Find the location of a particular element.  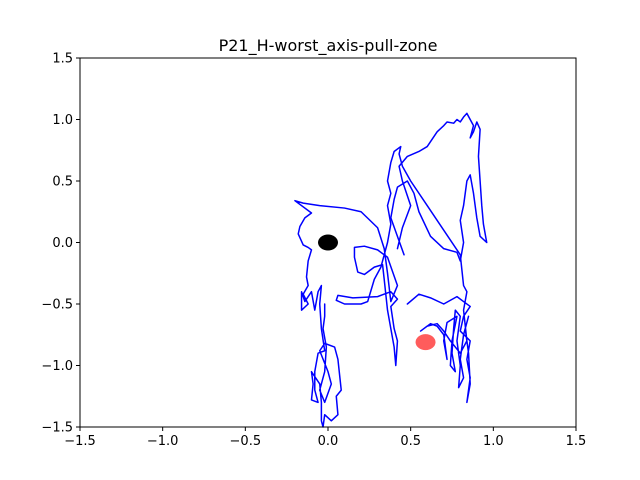

x-tick-label-4: 0.5 is located at coordinates (410, 441).